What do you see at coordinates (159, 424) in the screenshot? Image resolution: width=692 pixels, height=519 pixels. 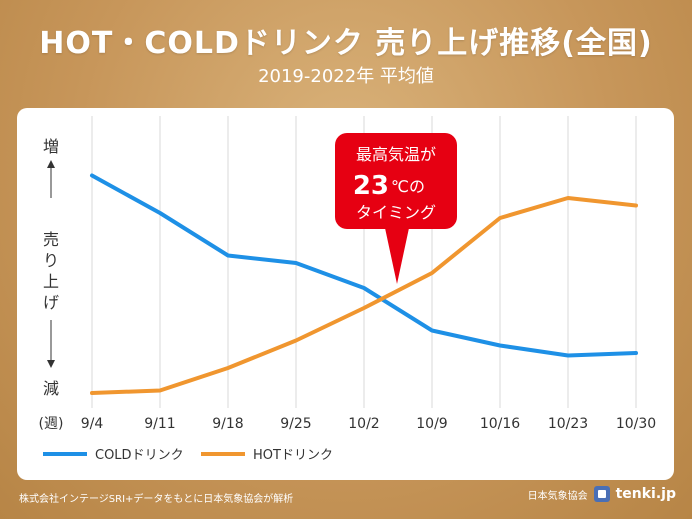 I see `x-tick-label: 9/11` at bounding box center [159, 424].